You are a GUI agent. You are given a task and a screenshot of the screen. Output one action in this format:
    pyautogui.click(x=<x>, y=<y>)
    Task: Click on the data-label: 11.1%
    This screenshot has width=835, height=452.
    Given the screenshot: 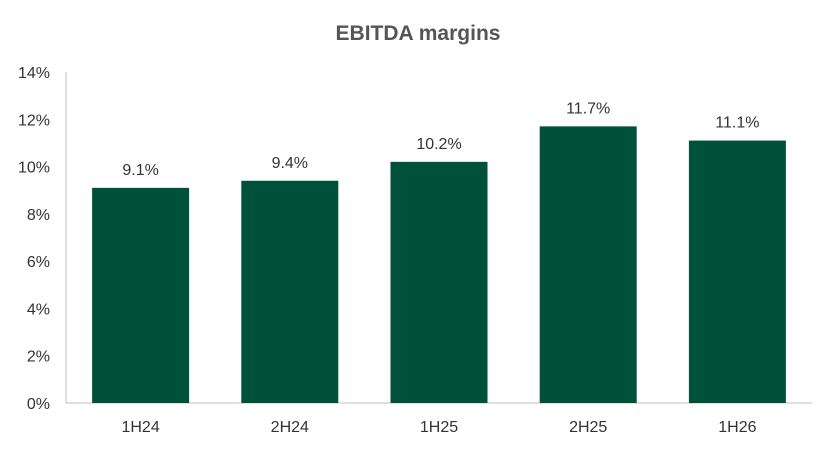 What is the action you would take?
    pyautogui.click(x=737, y=123)
    